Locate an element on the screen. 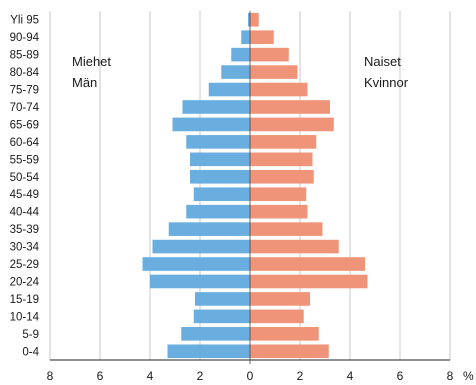  category-label: 50-54 is located at coordinates (25, 178).